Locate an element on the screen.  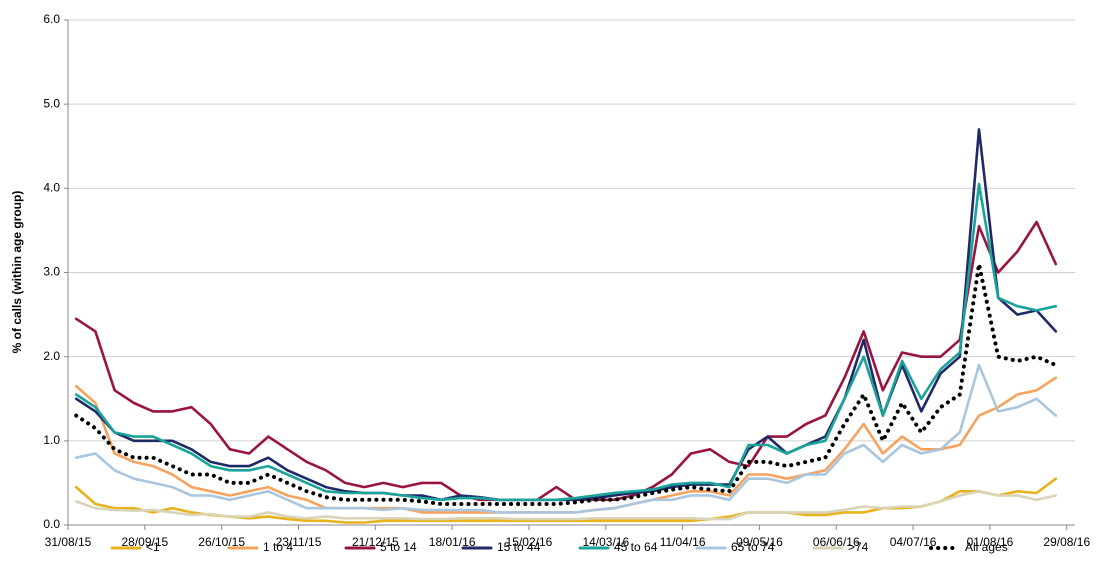
series-line is located at coordinates (566, 505).